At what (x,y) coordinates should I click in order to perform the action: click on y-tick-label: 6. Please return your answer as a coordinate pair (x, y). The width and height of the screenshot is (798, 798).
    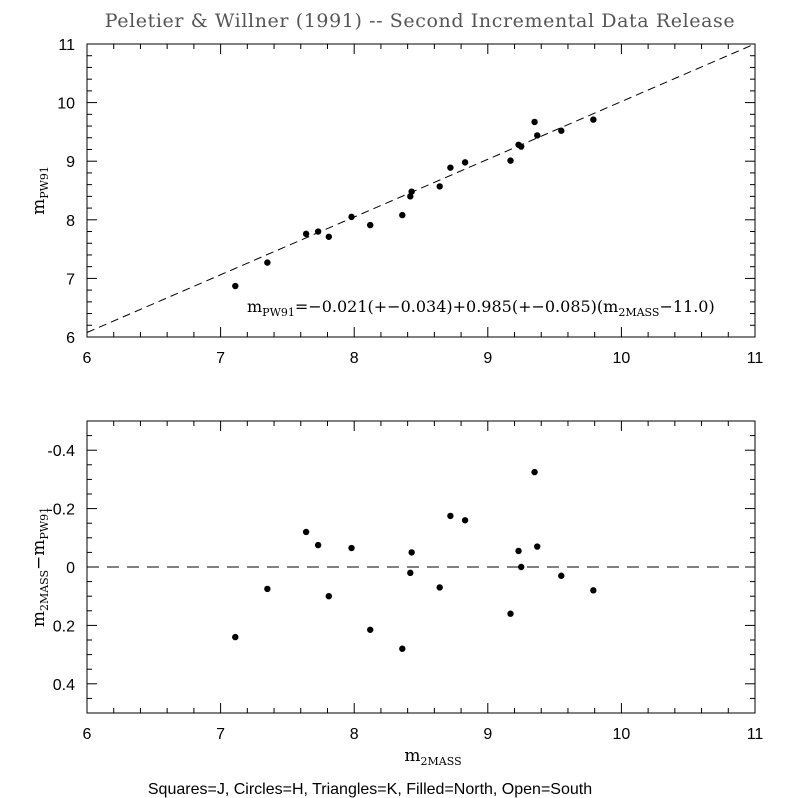
    Looking at the image, I should click on (70, 338).